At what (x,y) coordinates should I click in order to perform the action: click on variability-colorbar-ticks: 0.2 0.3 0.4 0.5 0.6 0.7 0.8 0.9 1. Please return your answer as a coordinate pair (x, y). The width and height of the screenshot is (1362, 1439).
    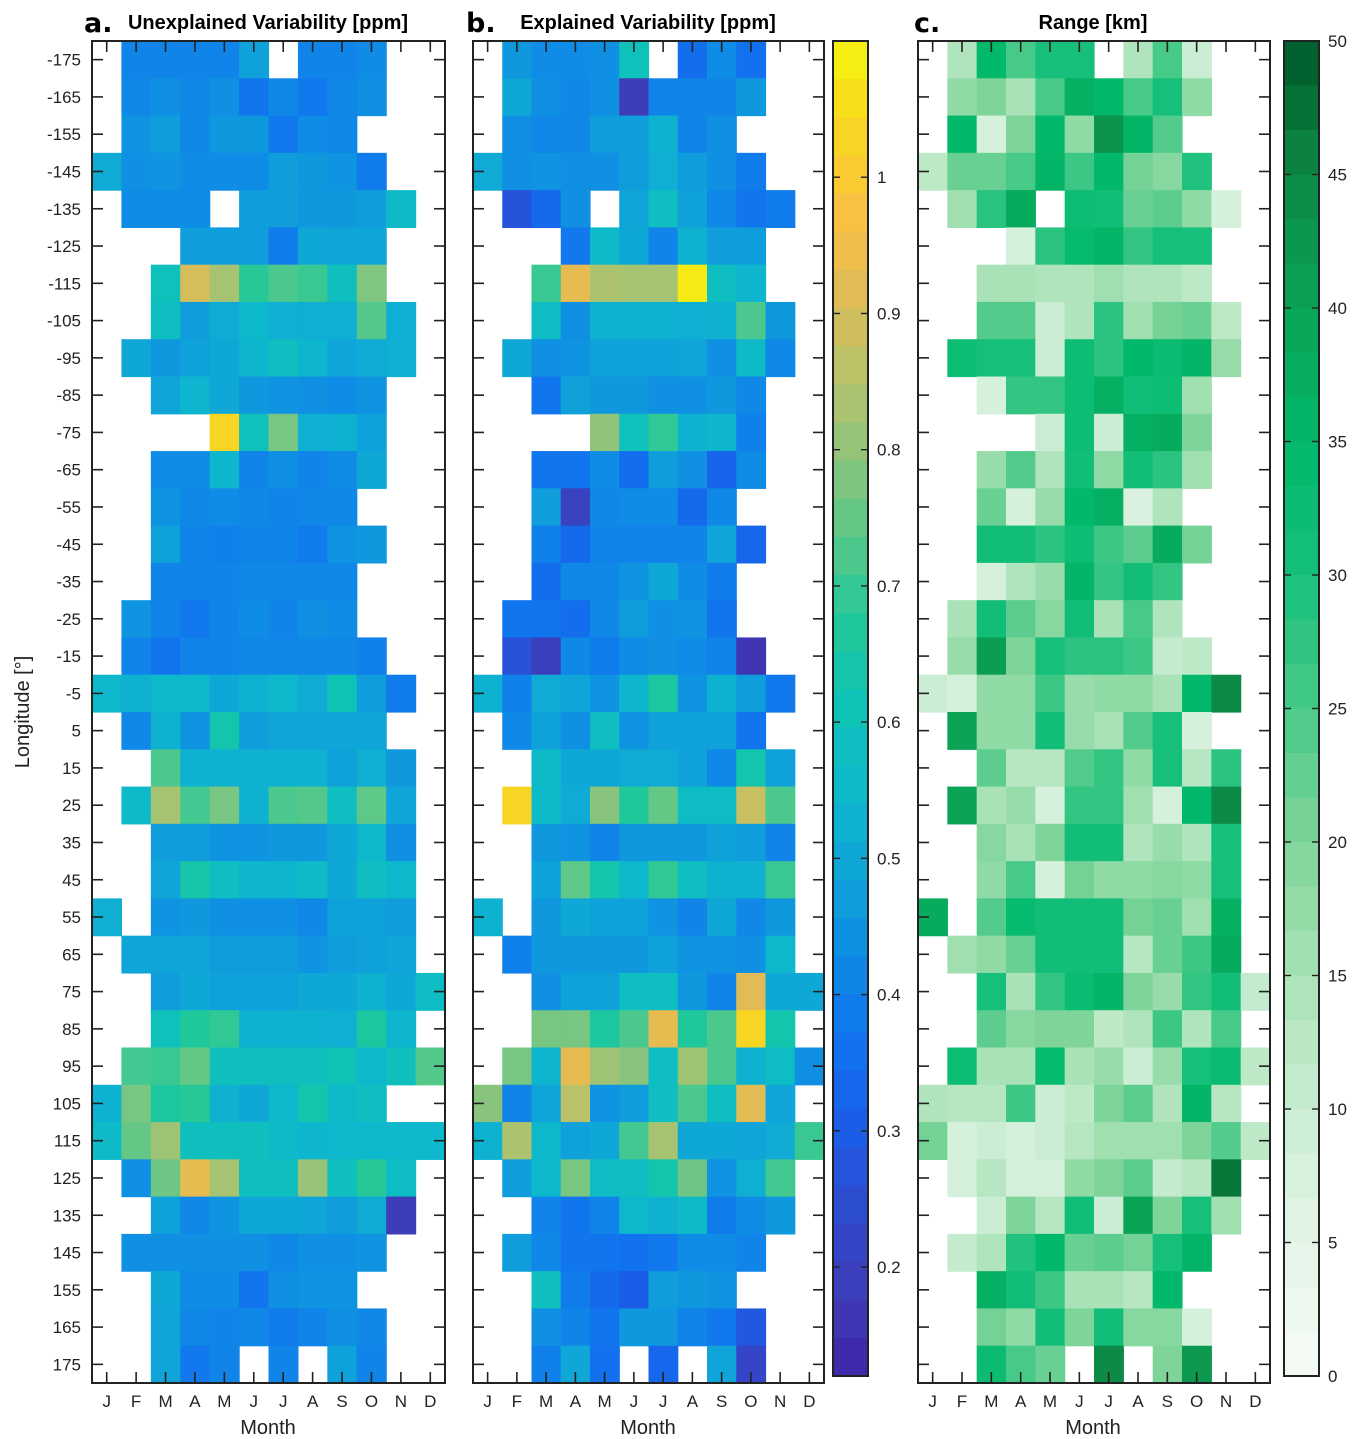
    Looking at the image, I should click on (867, 722).